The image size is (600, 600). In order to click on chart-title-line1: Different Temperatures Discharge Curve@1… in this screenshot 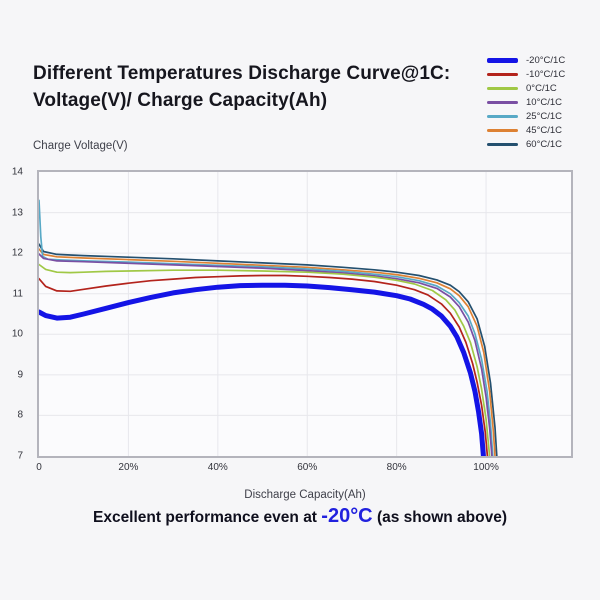, I will do `click(242, 73)`.